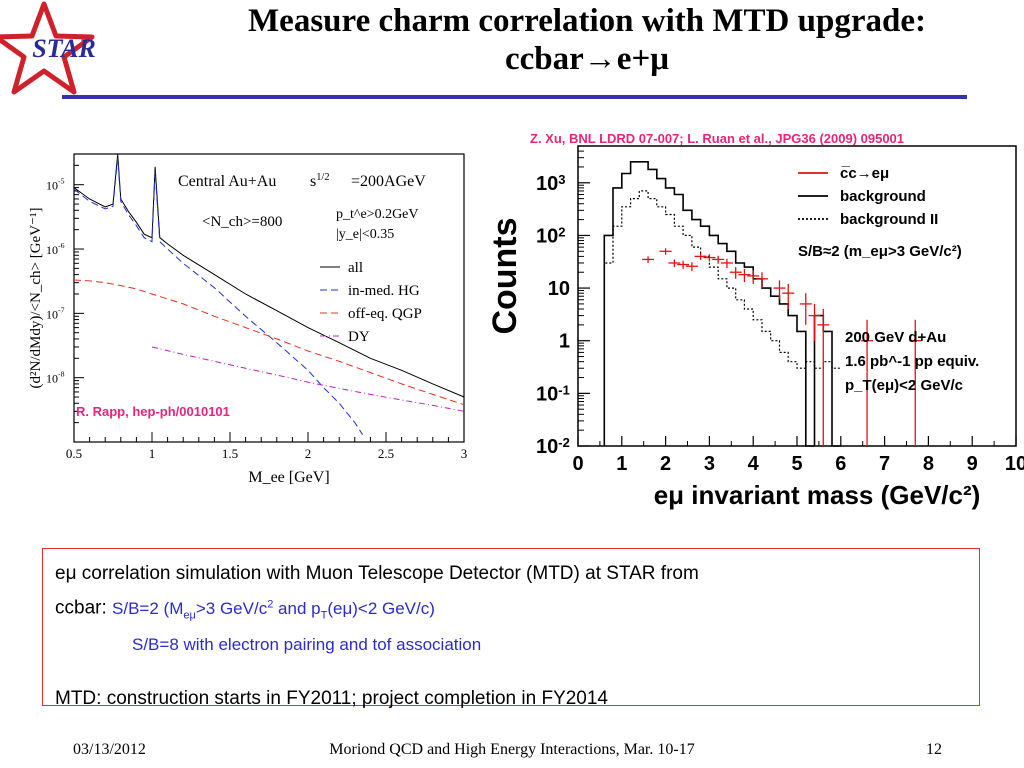 This screenshot has width=1024, height=768. I want to click on right-annotation-lumi: 1.6 pb^-1 pp equiv., so click(912, 361).